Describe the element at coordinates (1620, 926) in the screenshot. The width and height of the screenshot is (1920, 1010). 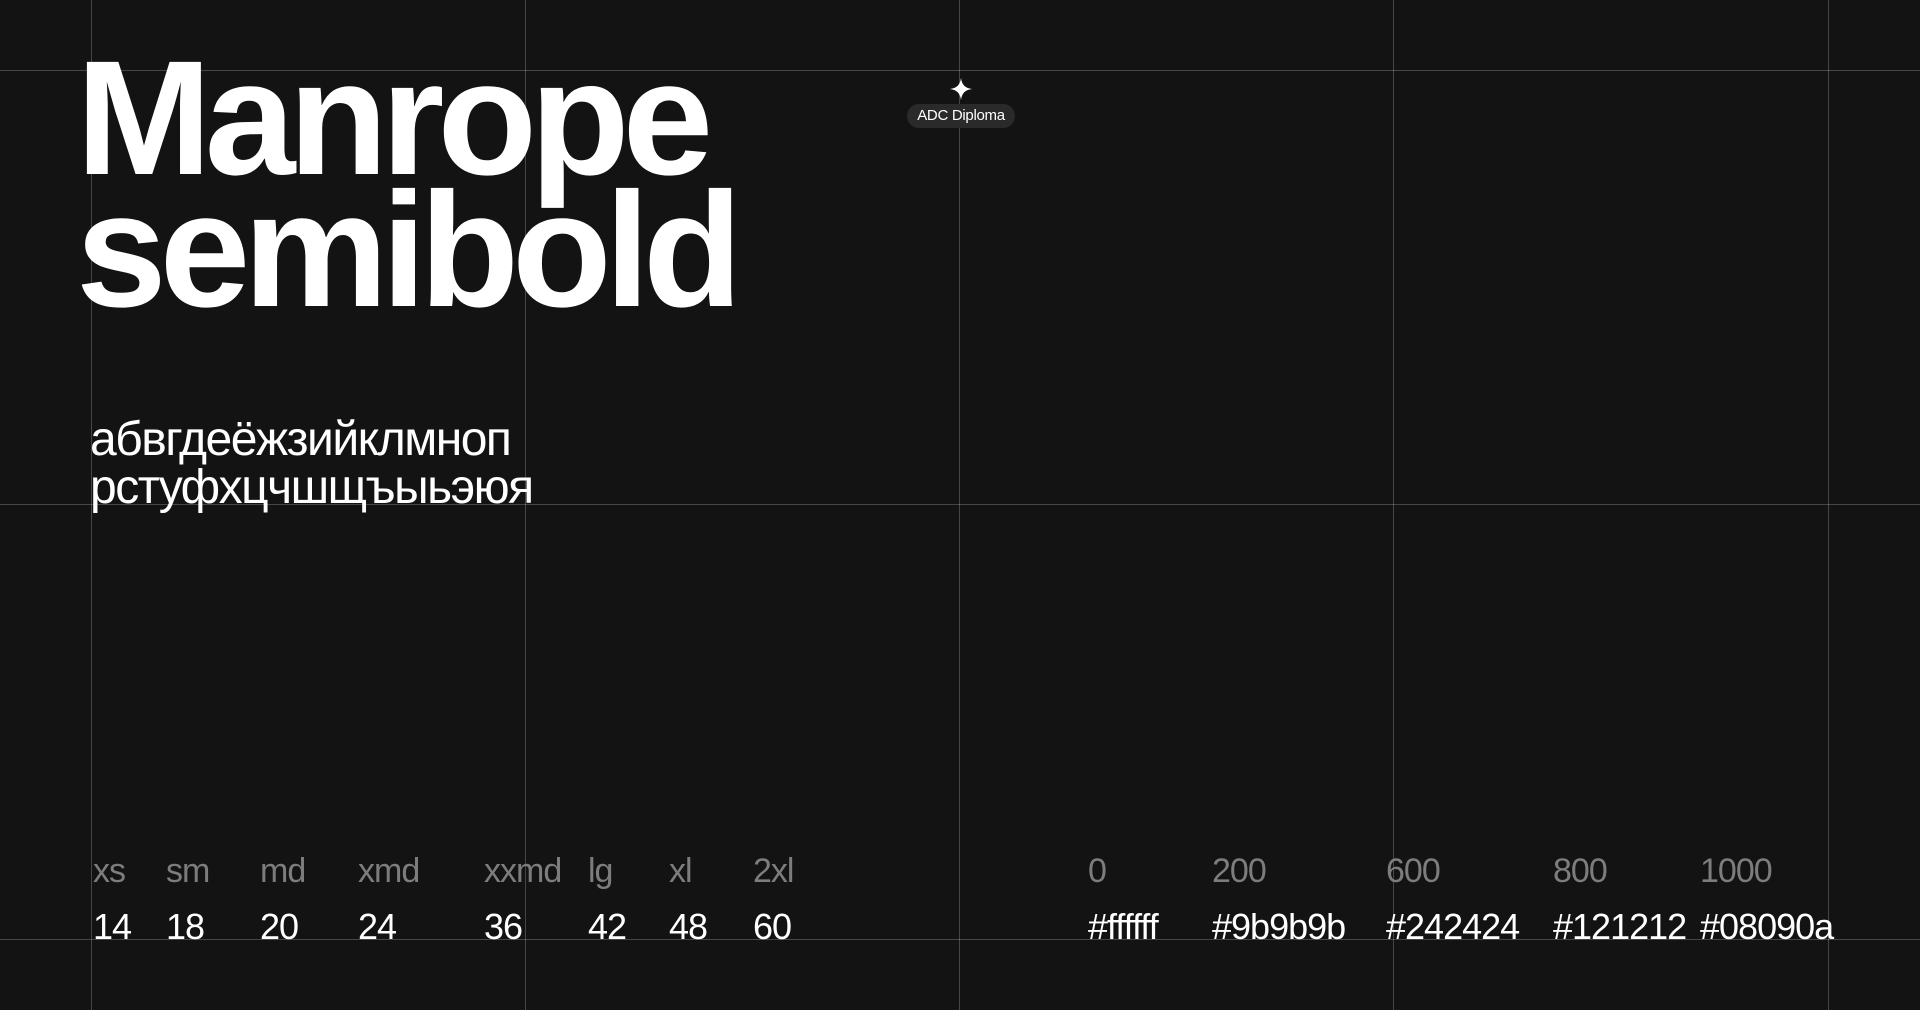
I see `color-hex-value: #121212` at that location.